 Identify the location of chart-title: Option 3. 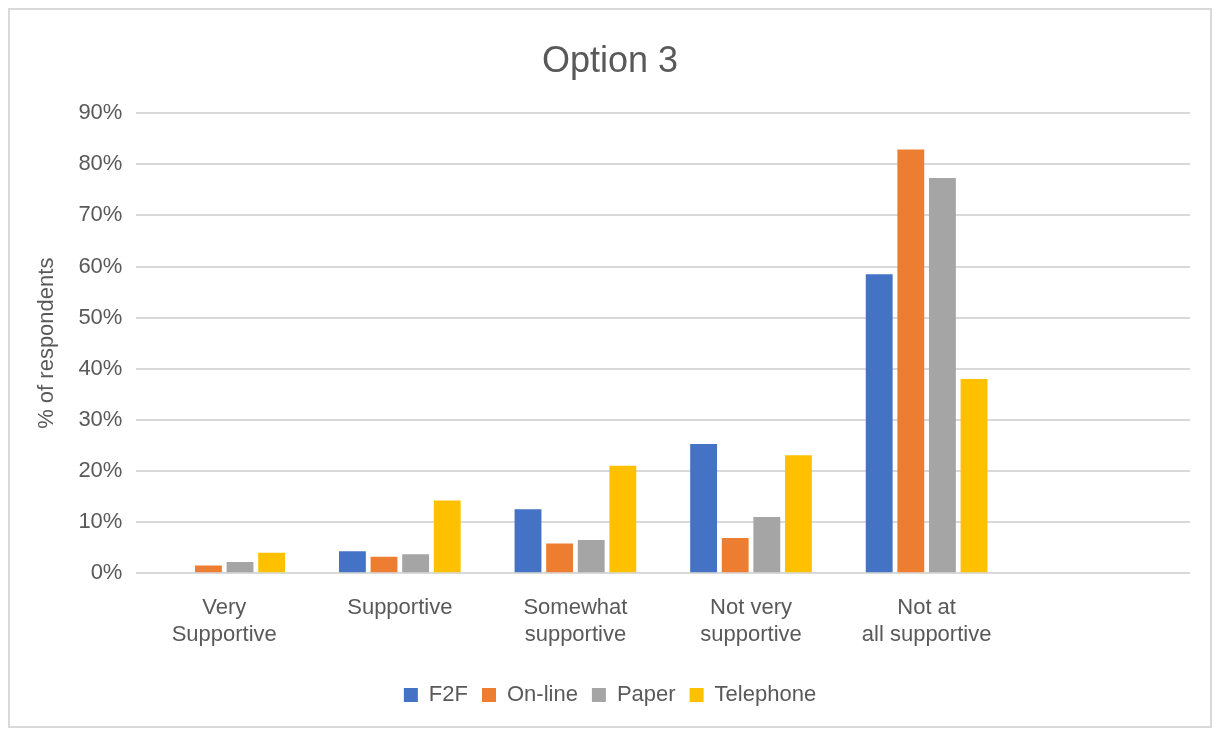
(610, 59).